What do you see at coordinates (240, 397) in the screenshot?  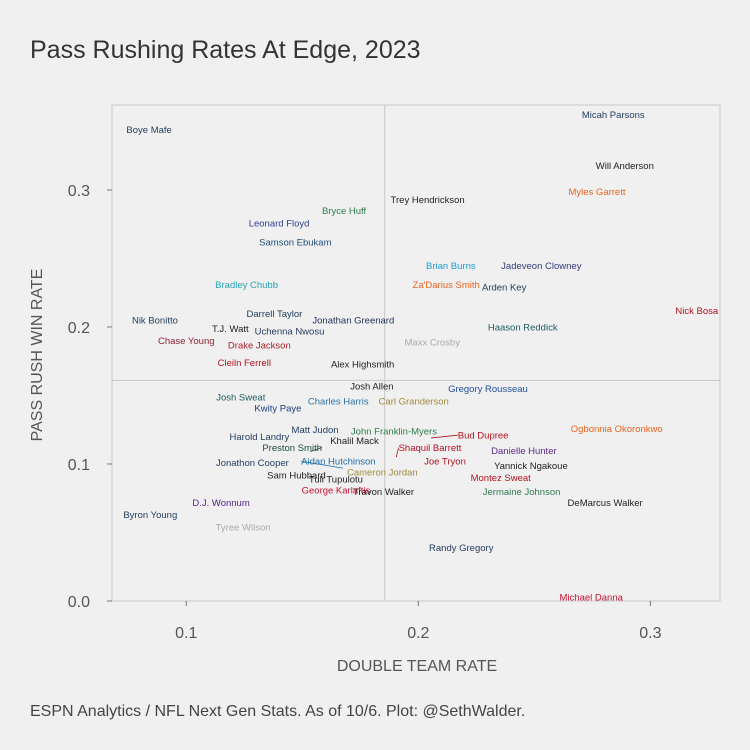 I see `point-label: Josh Sweat` at bounding box center [240, 397].